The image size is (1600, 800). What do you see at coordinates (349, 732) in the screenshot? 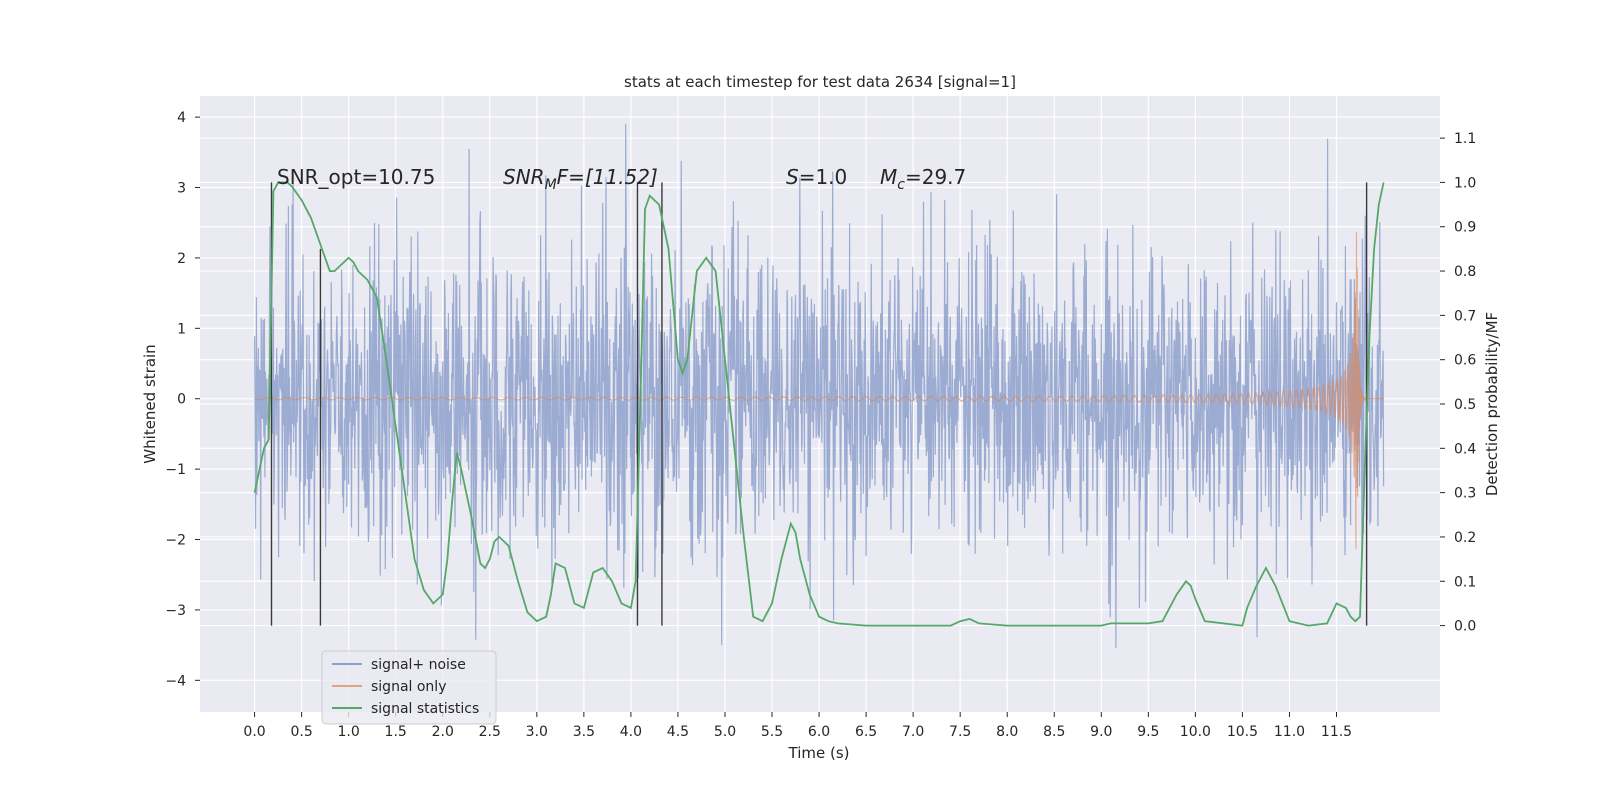
I see `x-tick-label: 1.0` at bounding box center [349, 732].